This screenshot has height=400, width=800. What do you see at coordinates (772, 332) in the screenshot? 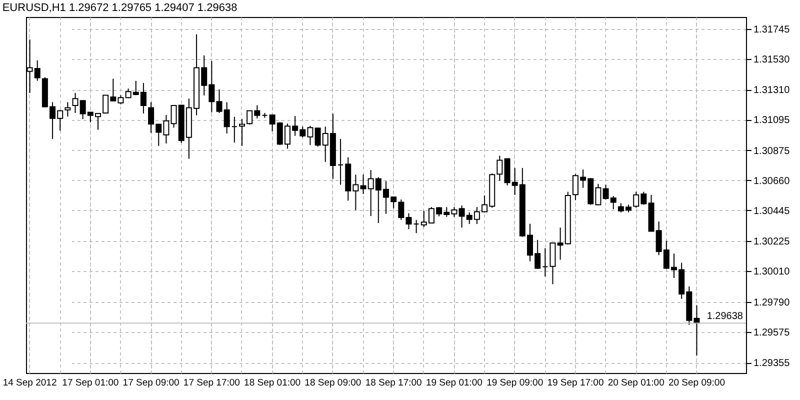
I see `y-tick-label: 1.29575` at bounding box center [772, 332].